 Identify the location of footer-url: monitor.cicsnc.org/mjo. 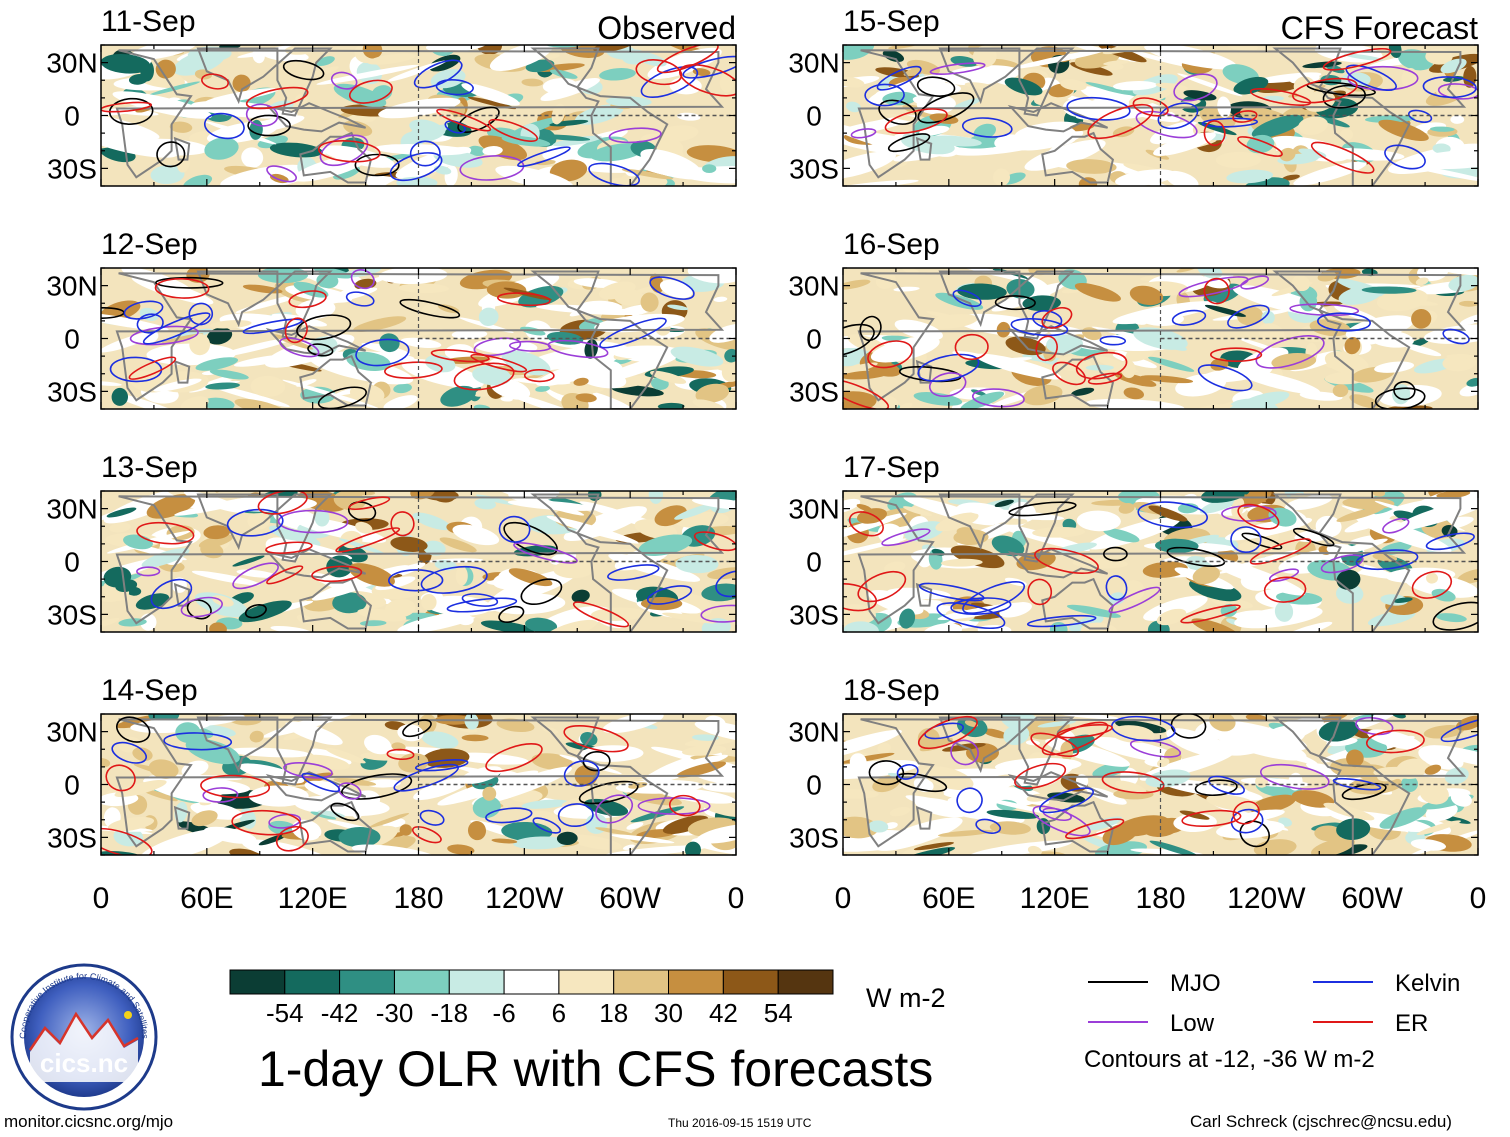
(89, 1121).